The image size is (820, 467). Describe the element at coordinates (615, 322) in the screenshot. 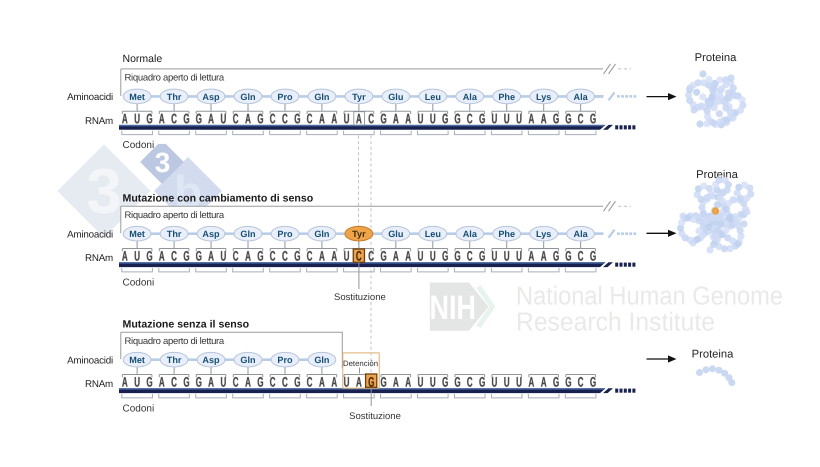

I see `svg-text: Research Institute` at that location.